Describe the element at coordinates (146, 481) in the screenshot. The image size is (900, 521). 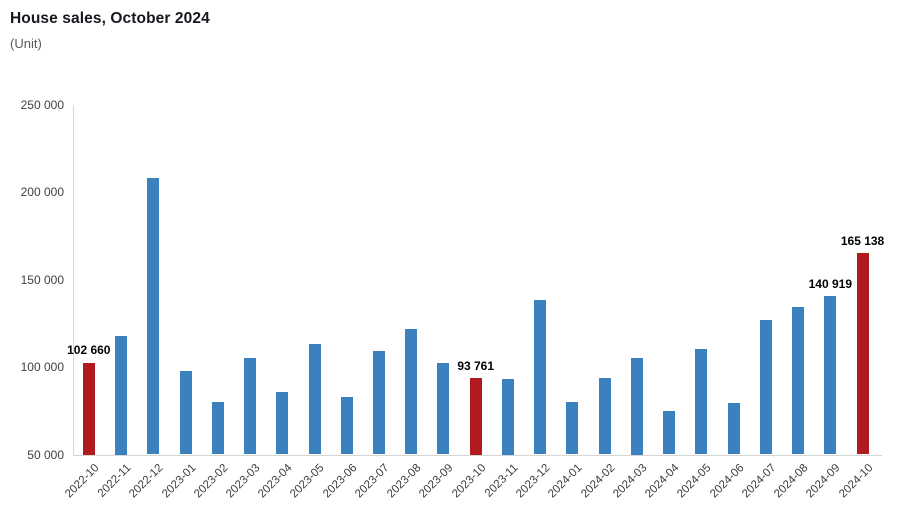
I see `x-axis-tick-label: 2022-12` at that location.